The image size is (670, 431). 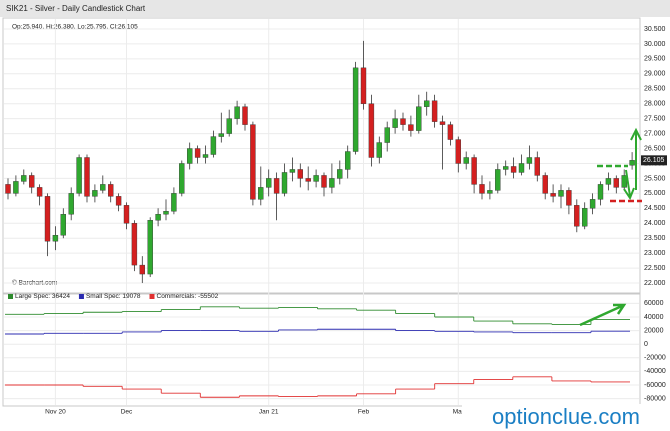 What do you see at coordinates (655, 253) in the screenshot?
I see `y-tick-label: 23.000` at bounding box center [655, 253].